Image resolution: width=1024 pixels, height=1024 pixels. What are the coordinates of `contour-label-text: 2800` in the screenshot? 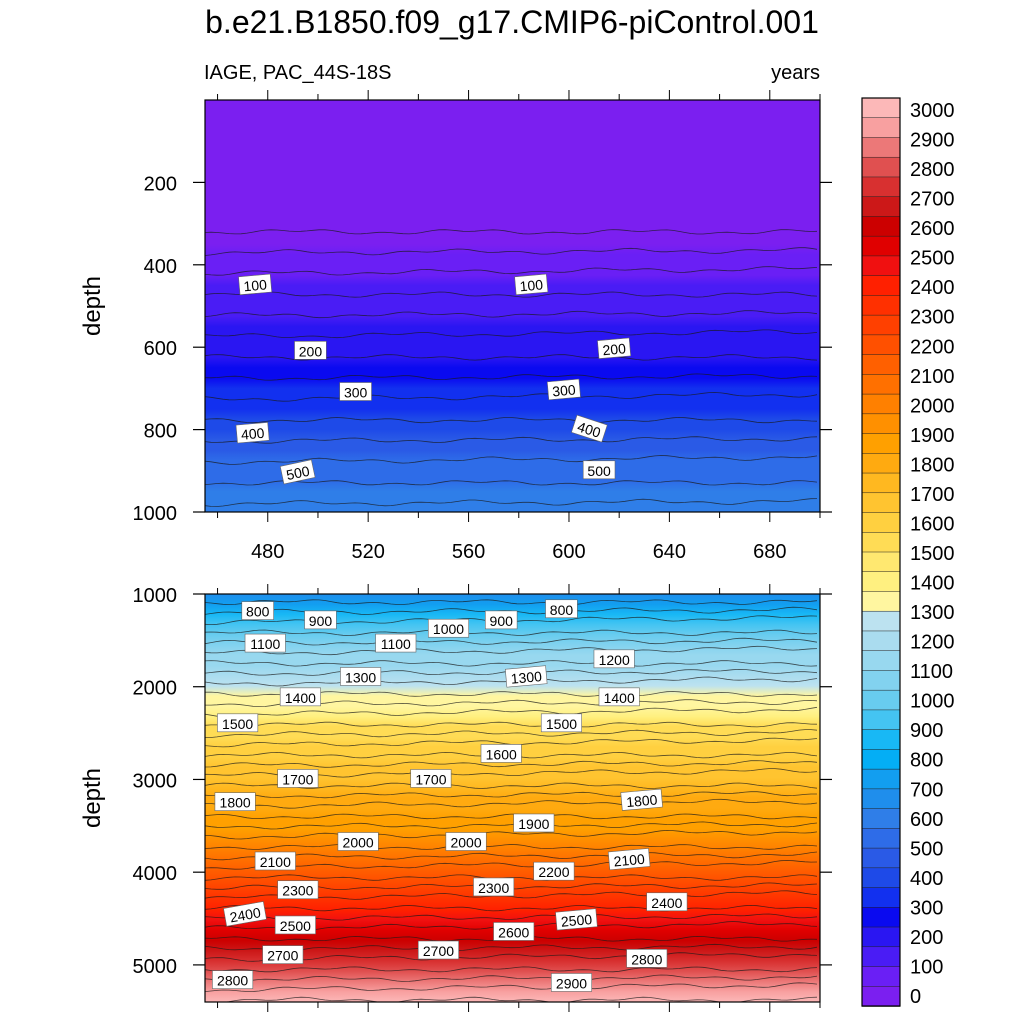 It's located at (232, 981).